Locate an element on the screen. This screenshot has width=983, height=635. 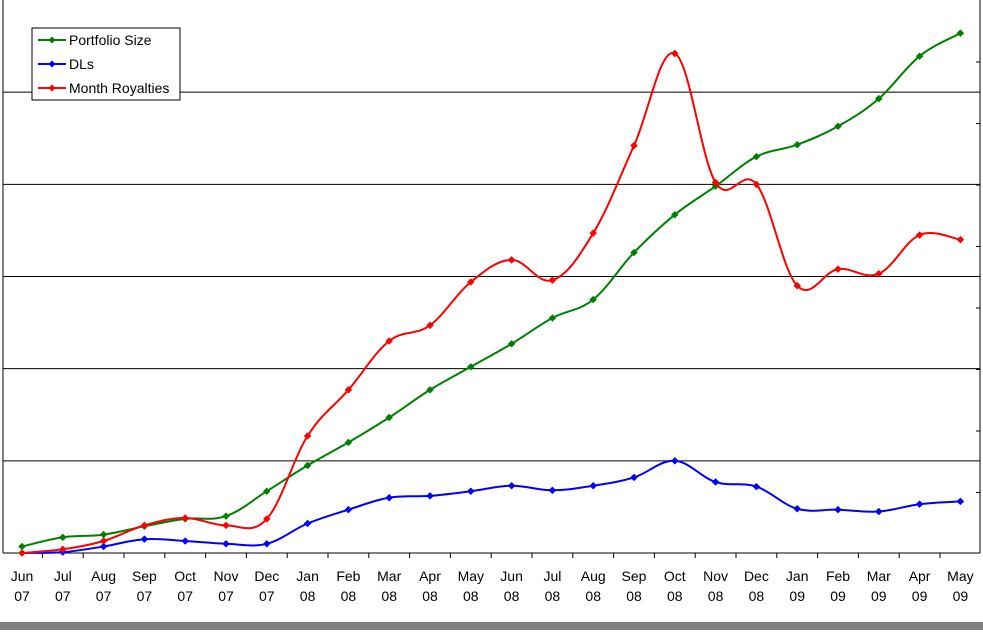
series-line-dls is located at coordinates (491, 506).